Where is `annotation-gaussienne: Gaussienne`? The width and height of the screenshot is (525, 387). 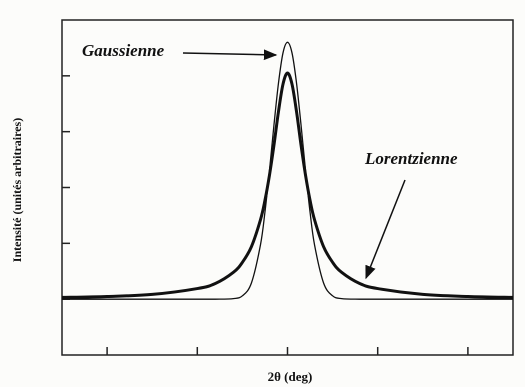
annotation-gaussienne: Gaussienne is located at coordinates (123, 50).